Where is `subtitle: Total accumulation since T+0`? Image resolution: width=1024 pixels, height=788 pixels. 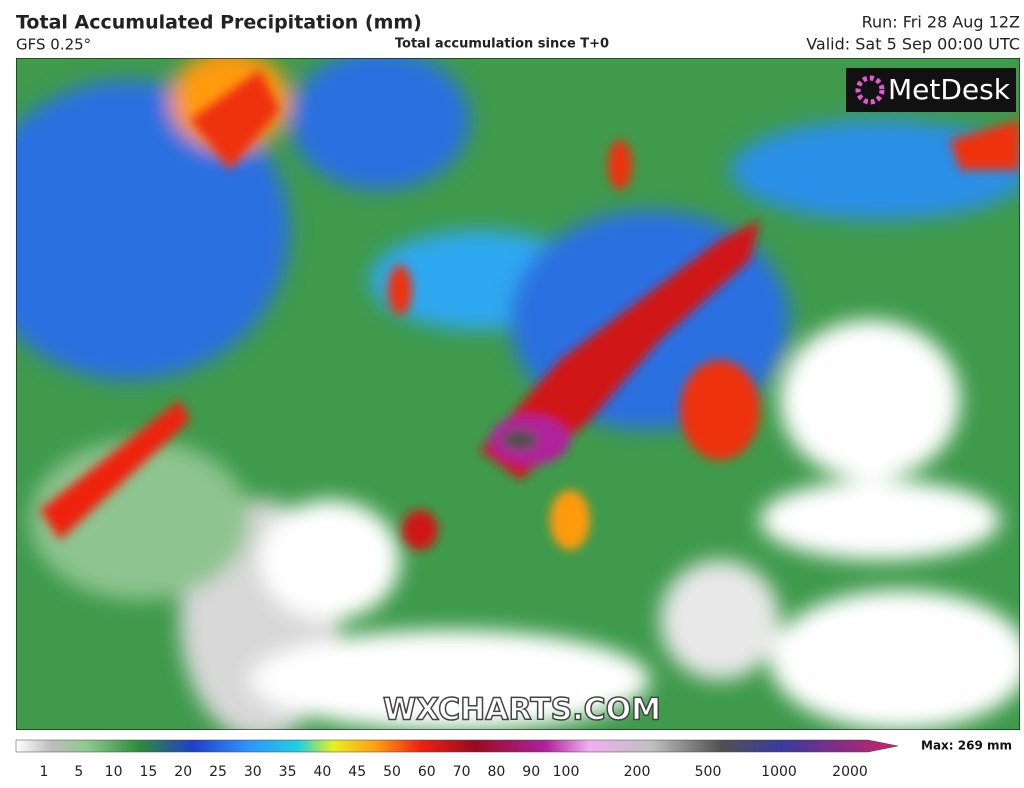
subtitle: Total accumulation since T+0 is located at coordinates (502, 44).